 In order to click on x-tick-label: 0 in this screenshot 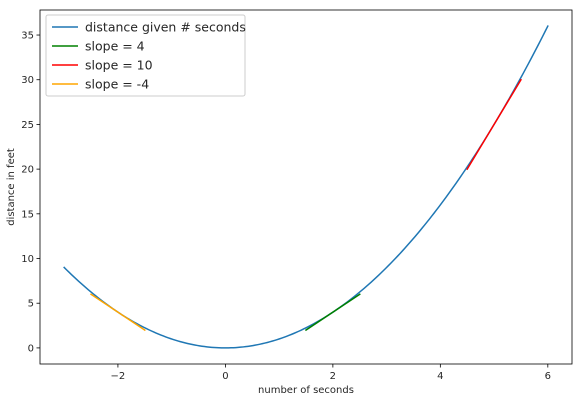, I will do `click(225, 376)`.